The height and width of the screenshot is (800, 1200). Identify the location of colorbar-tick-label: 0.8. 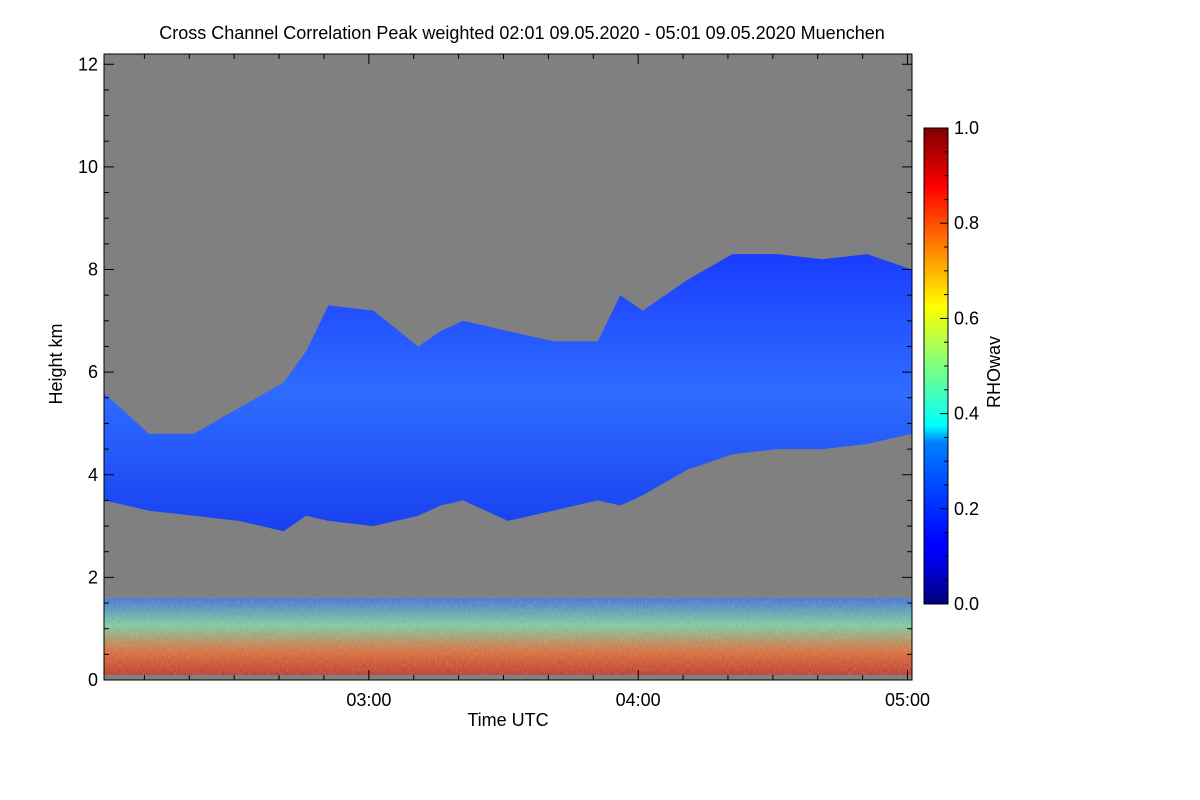
(966, 223).